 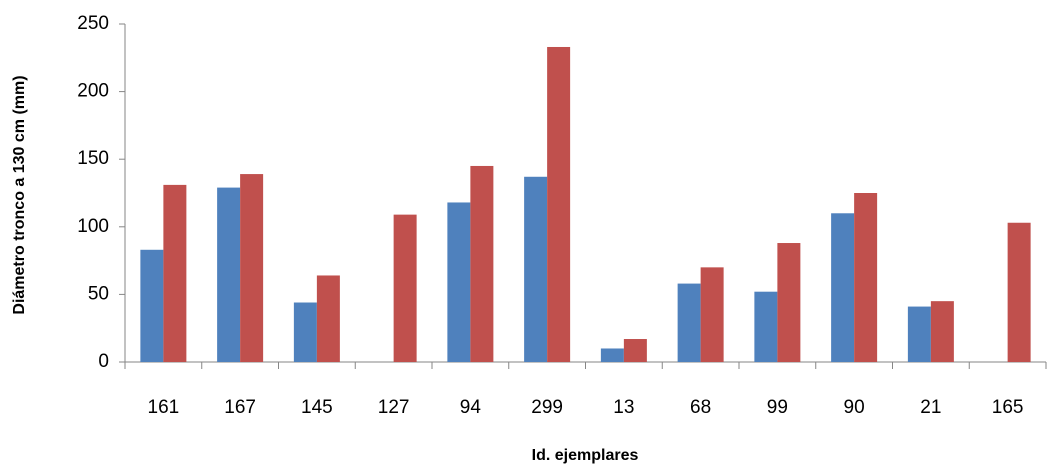 I want to click on x-tick-label: 21, so click(x=930, y=407).